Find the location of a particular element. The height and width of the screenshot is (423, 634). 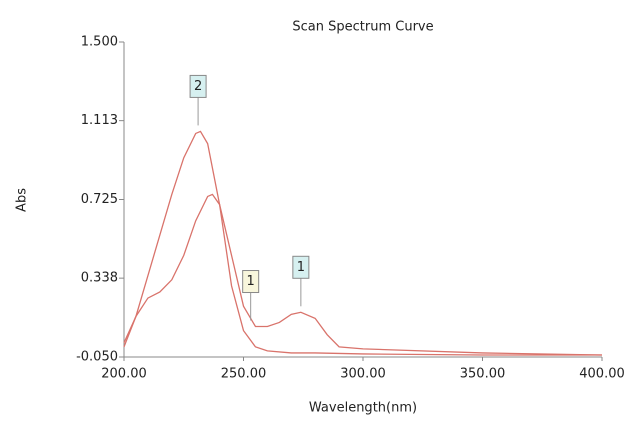

x-axis-label: Wavelength(nm) is located at coordinates (363, 408).